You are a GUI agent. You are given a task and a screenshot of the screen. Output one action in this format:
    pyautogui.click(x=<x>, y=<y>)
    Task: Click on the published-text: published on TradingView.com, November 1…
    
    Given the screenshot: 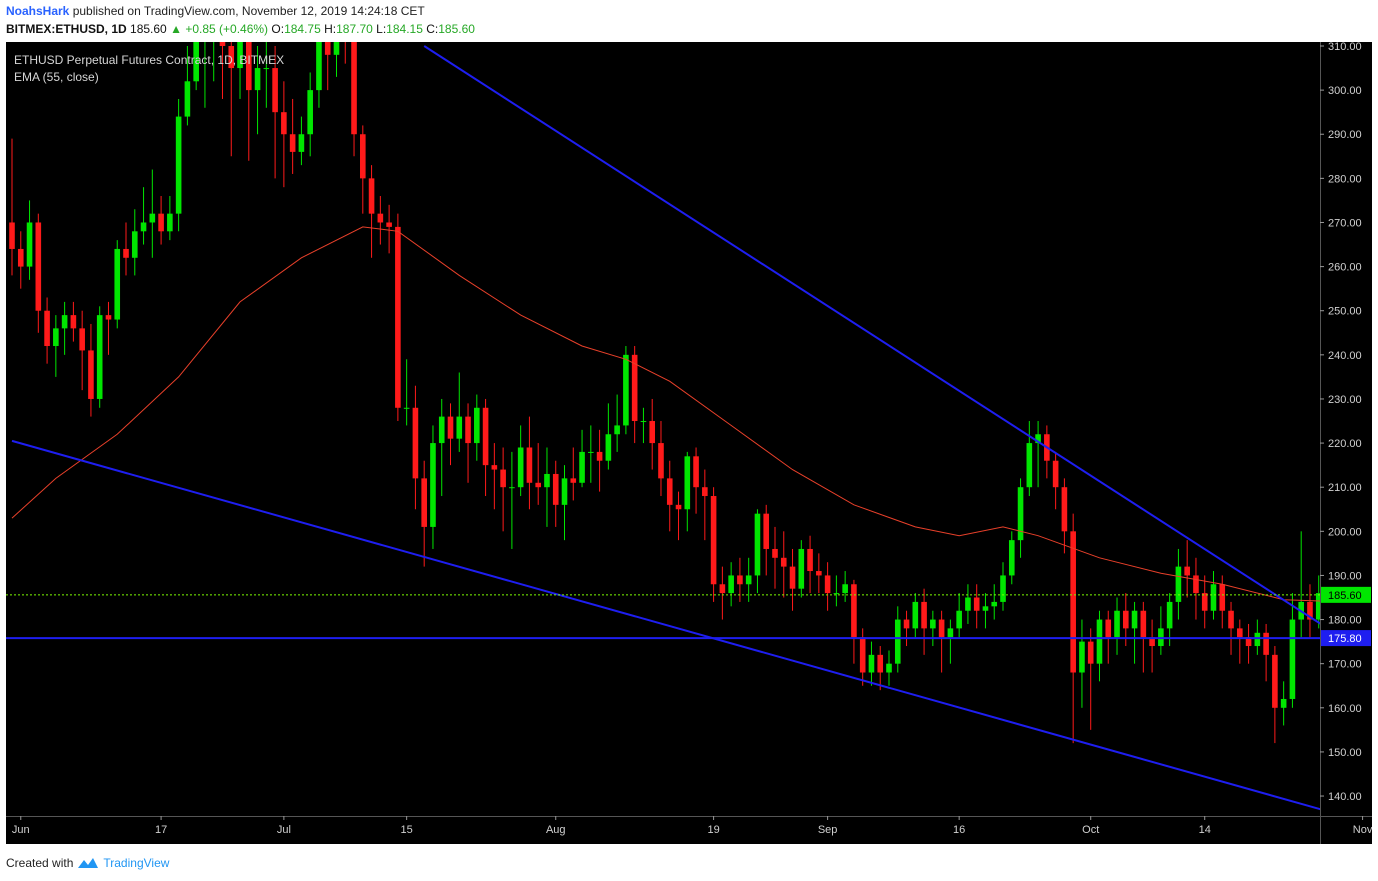 What is the action you would take?
    pyautogui.click(x=248, y=11)
    